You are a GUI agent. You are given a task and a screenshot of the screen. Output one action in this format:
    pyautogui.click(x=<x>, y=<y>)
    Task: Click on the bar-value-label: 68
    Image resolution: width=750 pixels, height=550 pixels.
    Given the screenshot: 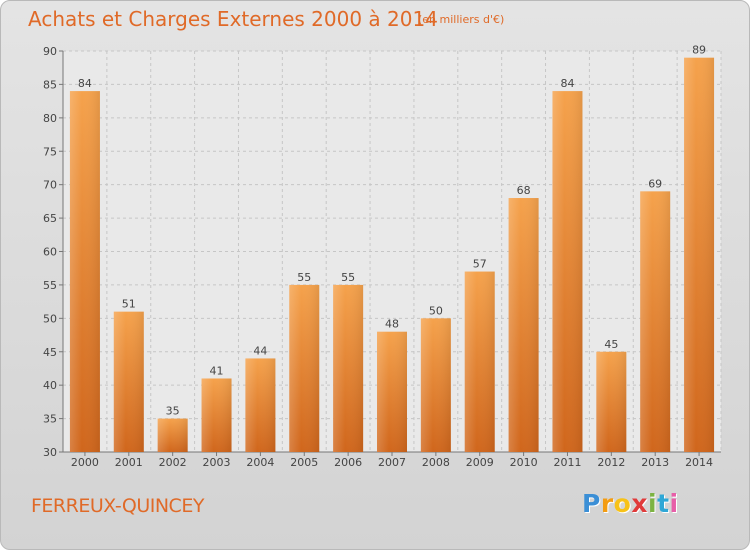 What is the action you would take?
    pyautogui.click(x=524, y=190)
    